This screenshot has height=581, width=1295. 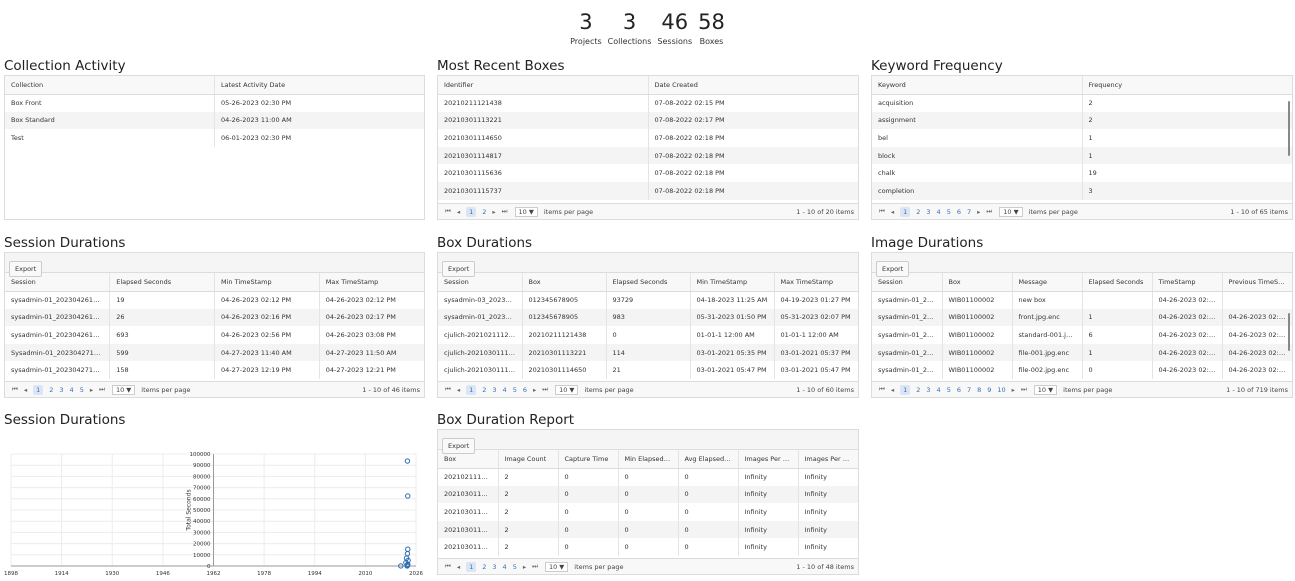 I want to click on table-row: 202102111214... 2 0 0 0 Infinity Infinity, so click(x=648, y=477).